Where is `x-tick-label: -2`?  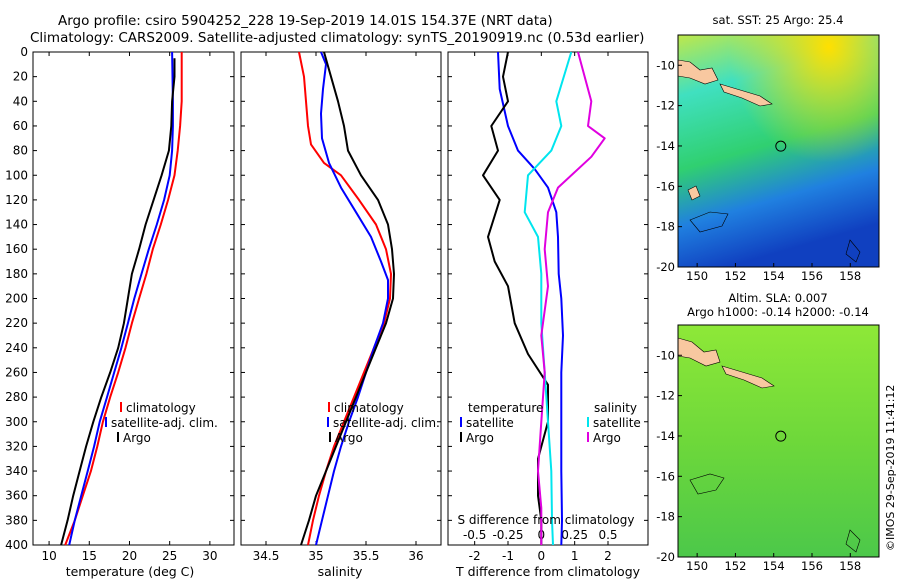
x-tick-label: -2 is located at coordinates (475, 556).